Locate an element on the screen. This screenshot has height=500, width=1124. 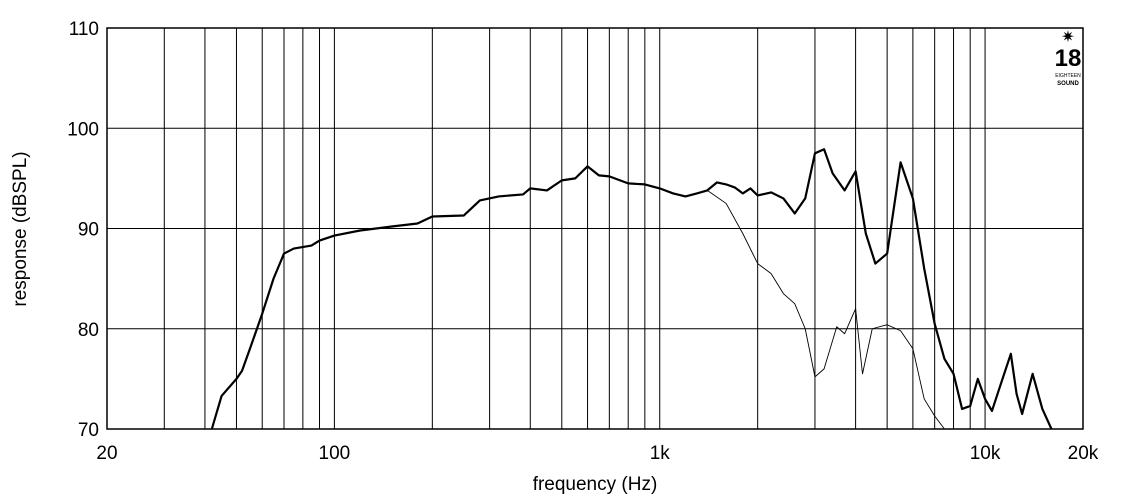
x-tick-label: 20k is located at coordinates (1083, 453).